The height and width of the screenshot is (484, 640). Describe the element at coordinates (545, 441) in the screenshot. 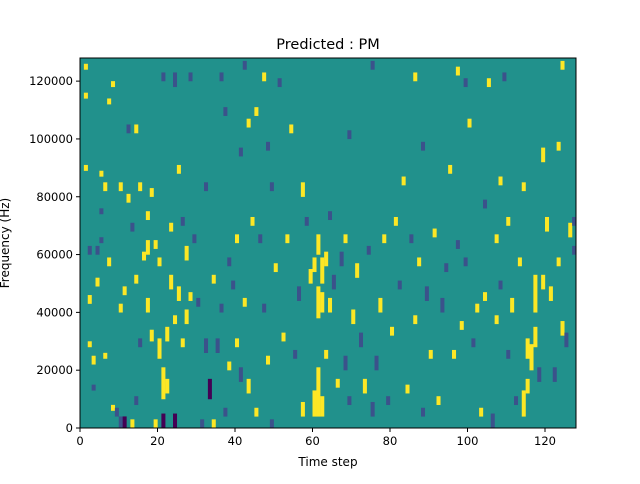

I see `x-tick-label: 120` at that location.